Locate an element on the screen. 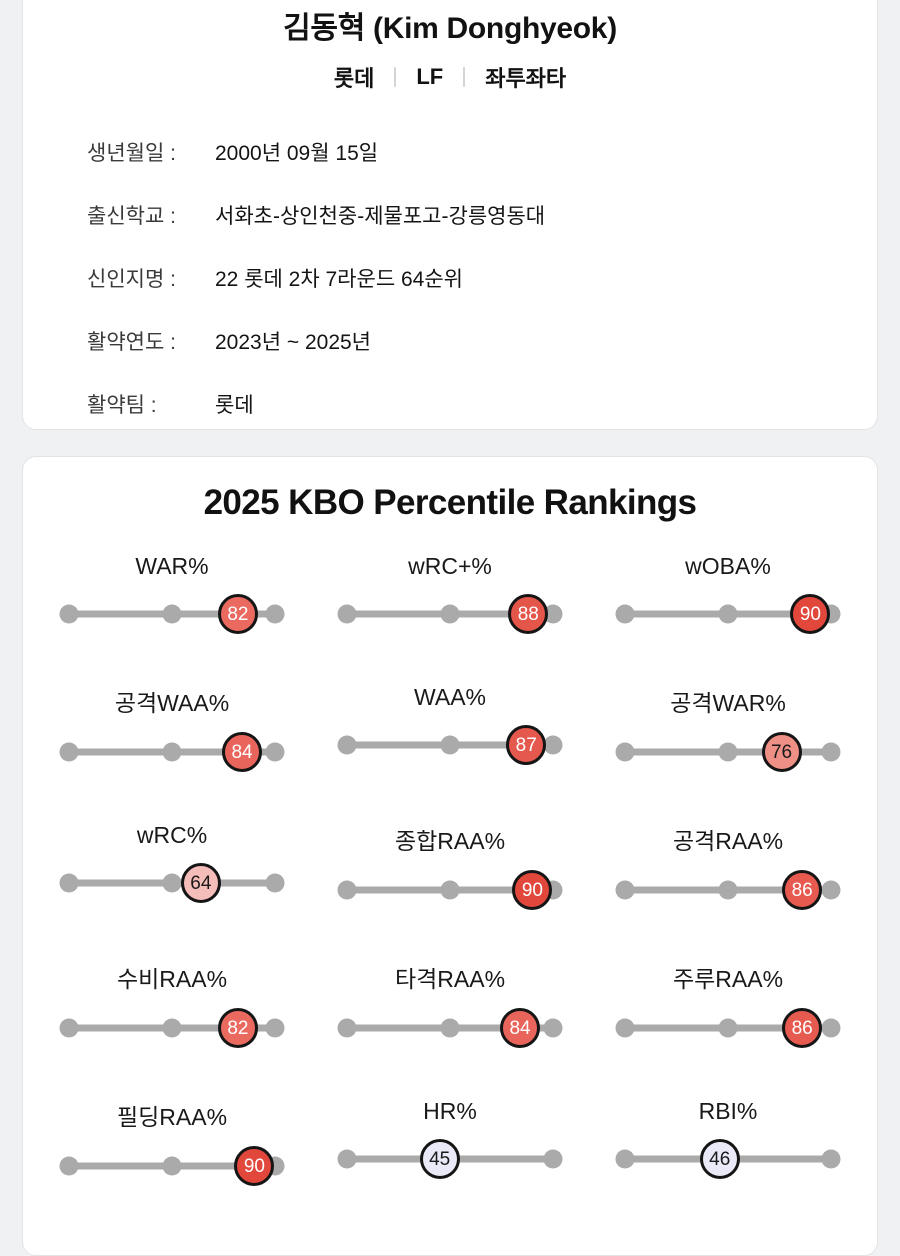 This screenshot has height=1256, width=900. info-value: 롯데 is located at coordinates (234, 405).